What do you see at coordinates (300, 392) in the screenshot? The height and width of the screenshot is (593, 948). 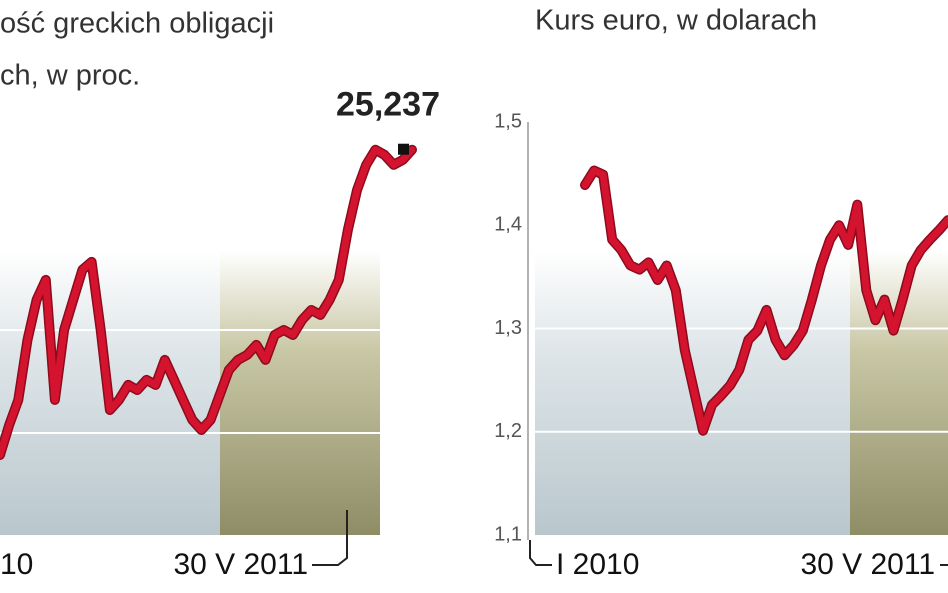 I see `plot-highlight` at bounding box center [300, 392].